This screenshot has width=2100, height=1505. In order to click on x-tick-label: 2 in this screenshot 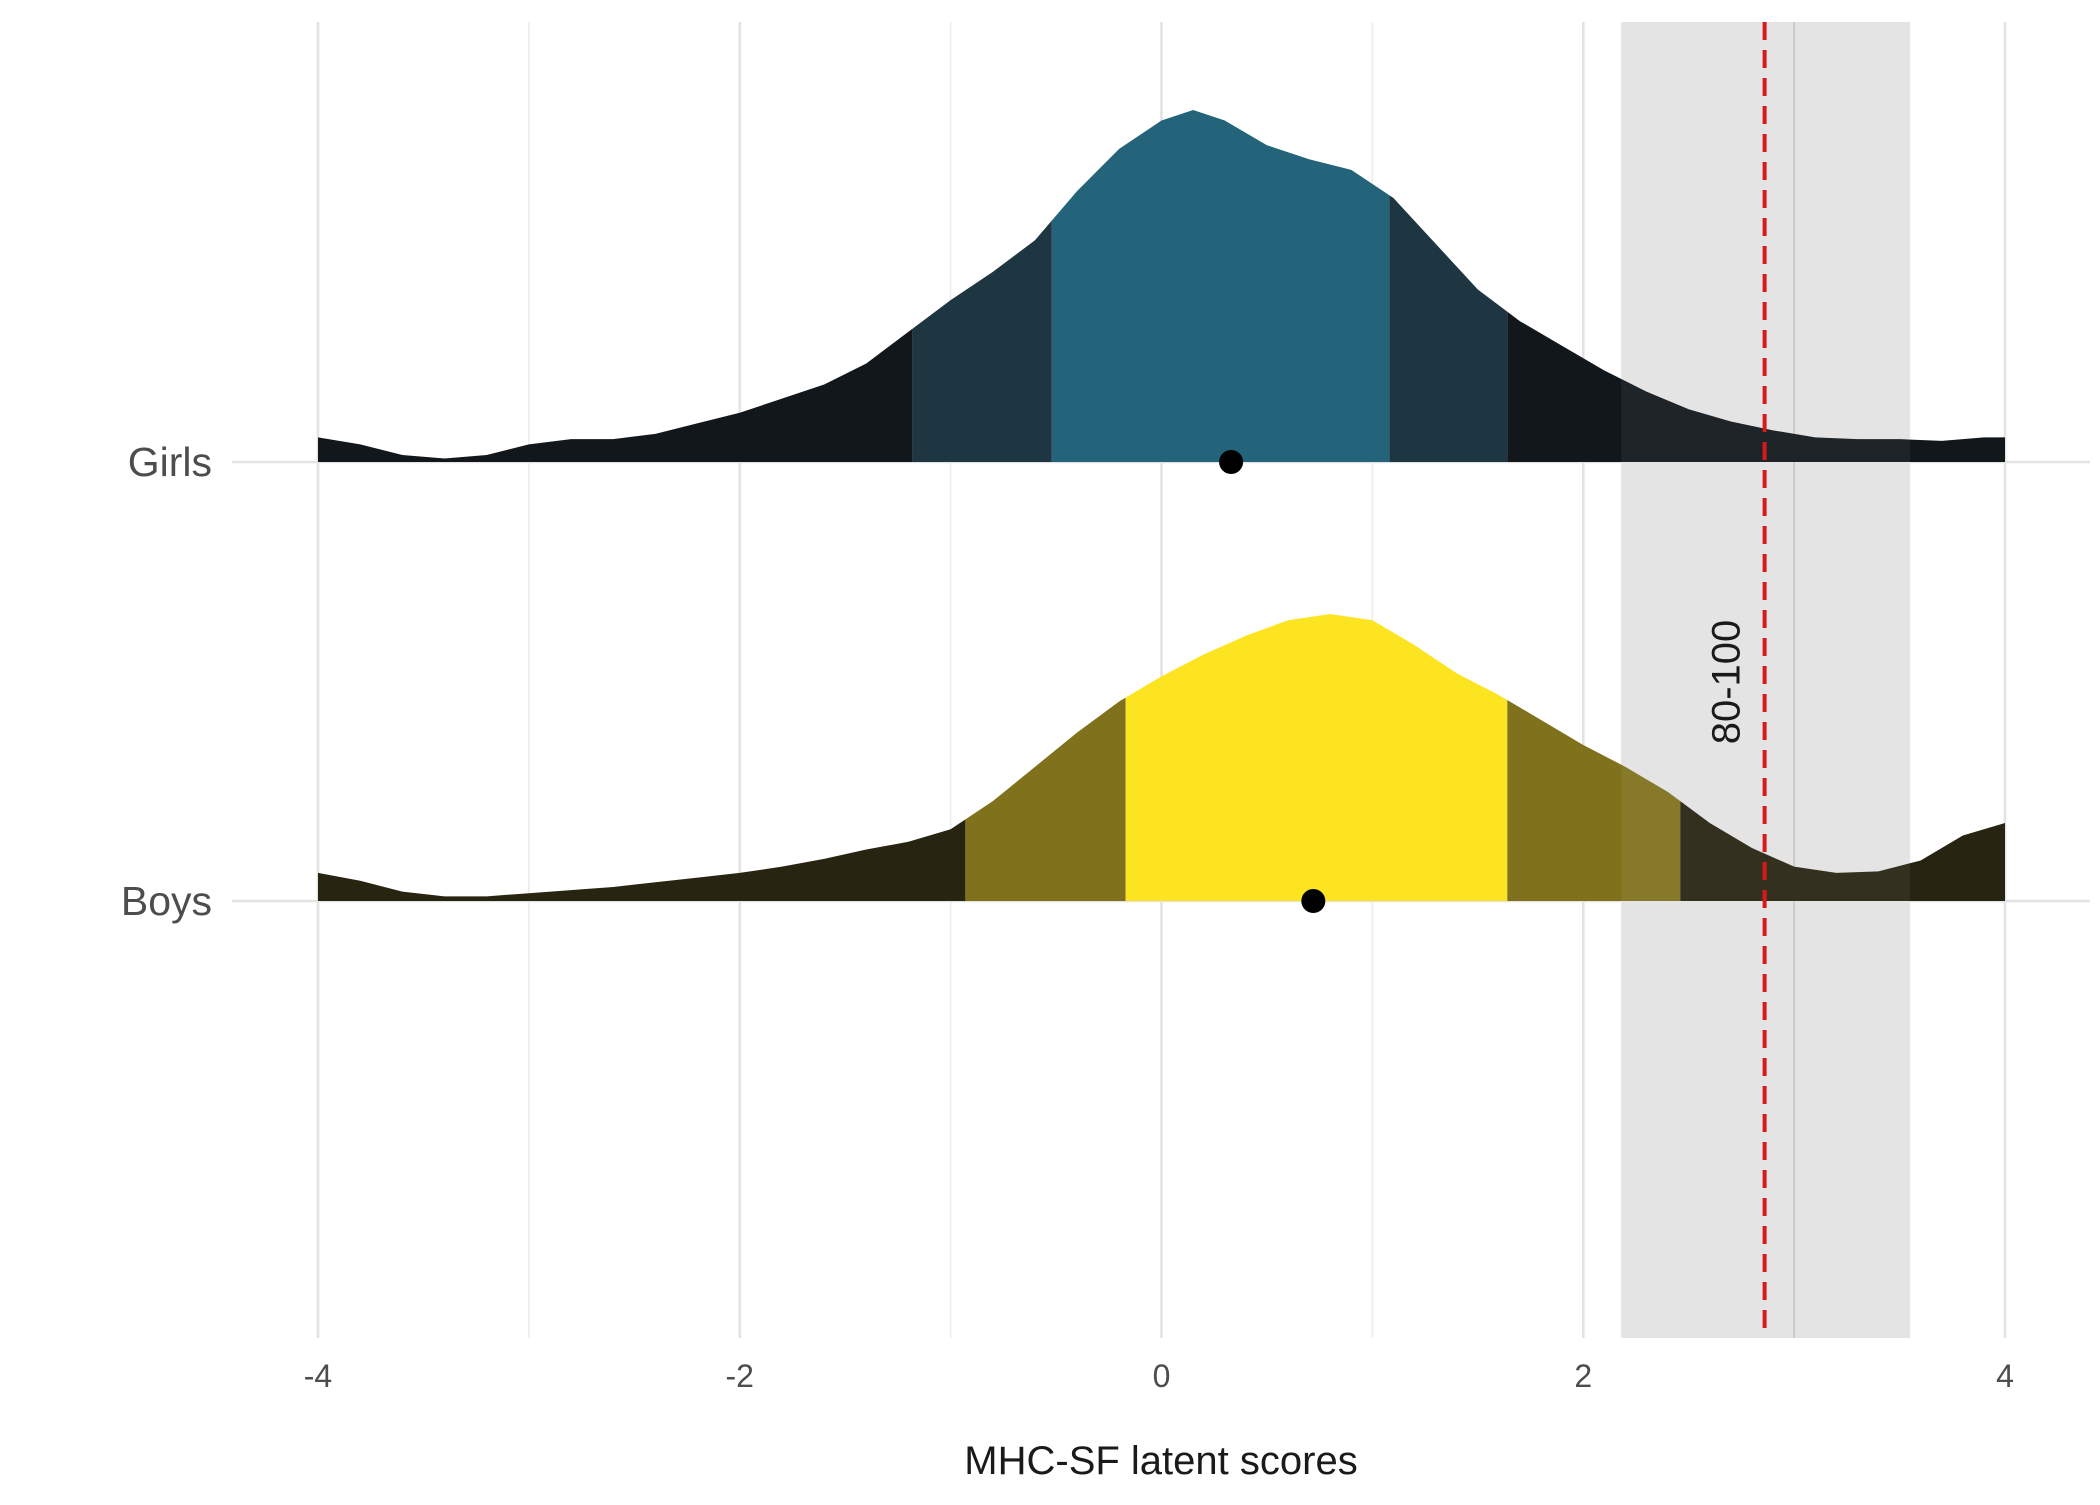, I will do `click(1583, 1376)`.